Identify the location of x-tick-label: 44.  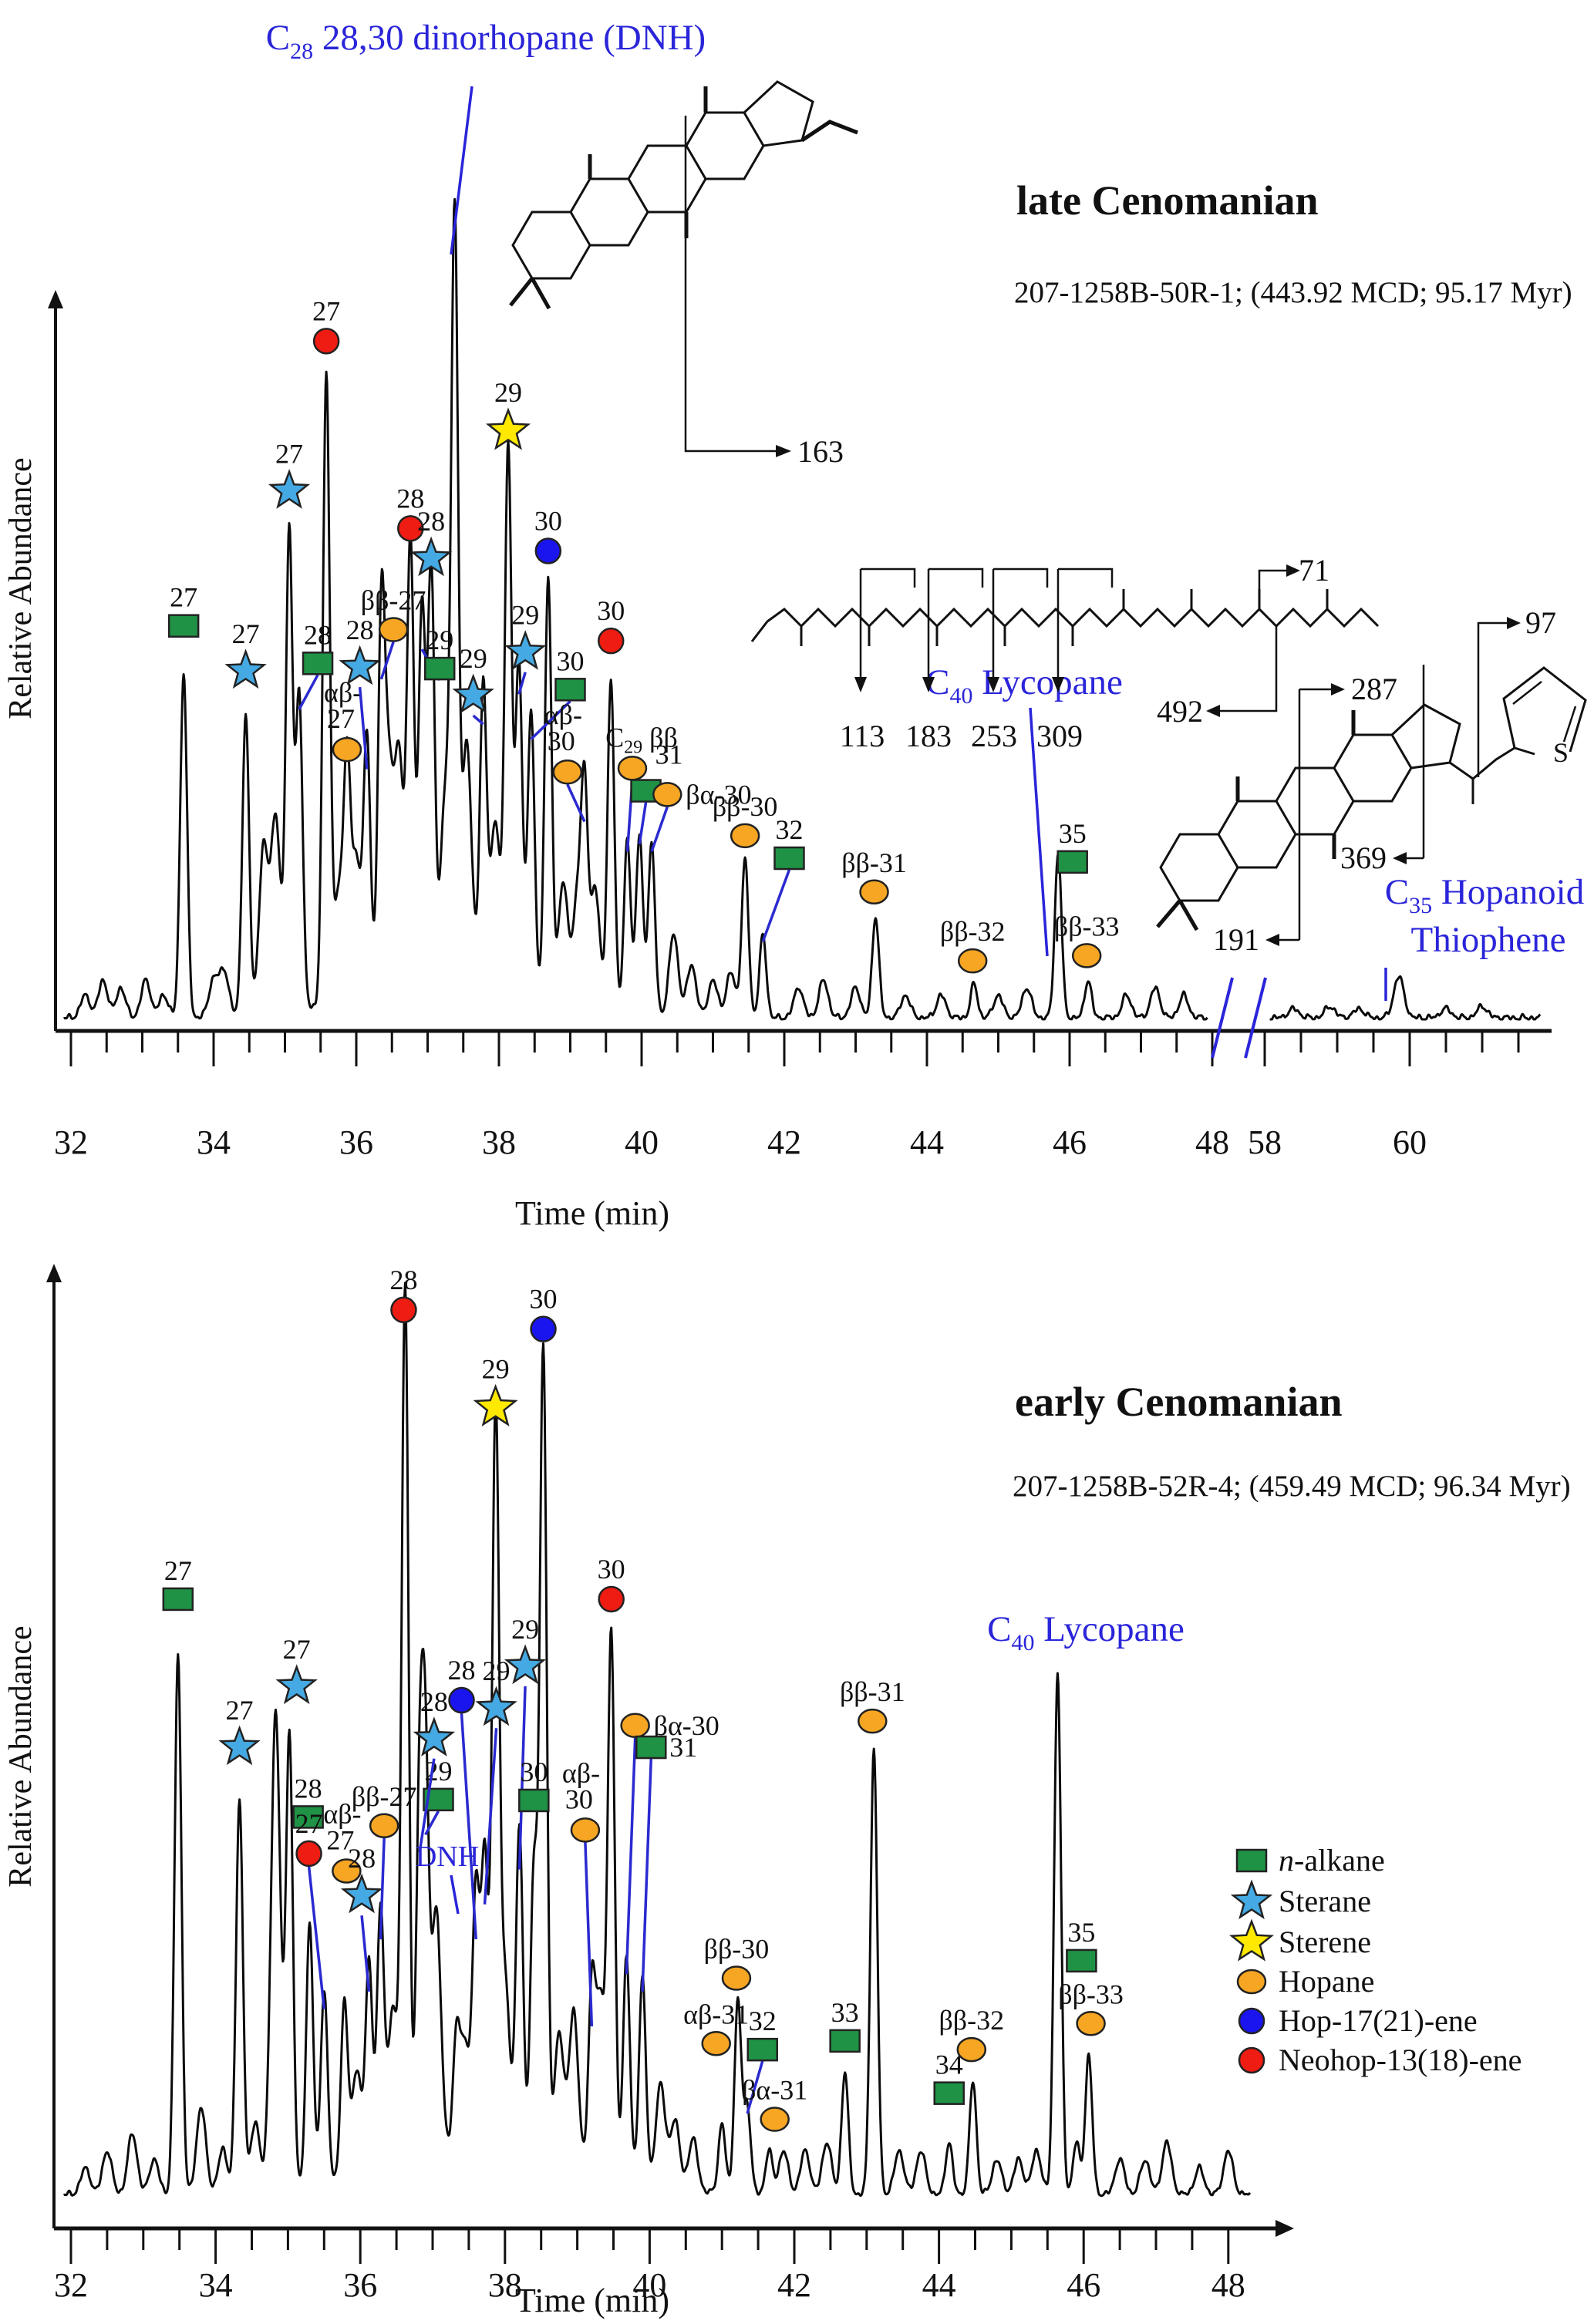
(939, 2285).